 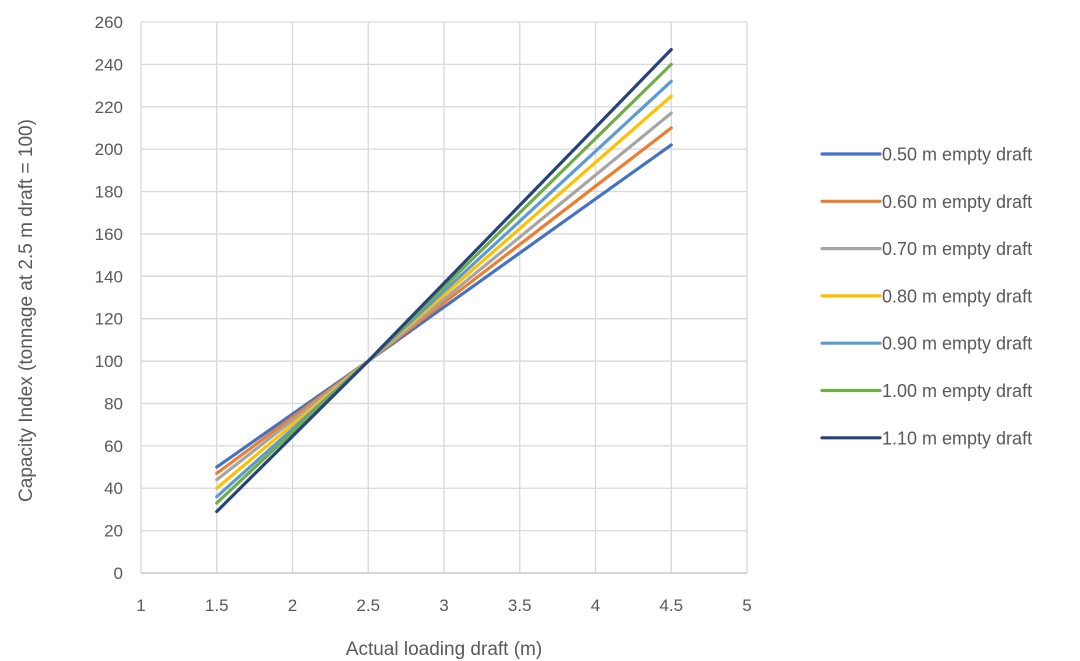 I want to click on x-axis-title: Actual loading draft (m), so click(x=444, y=649).